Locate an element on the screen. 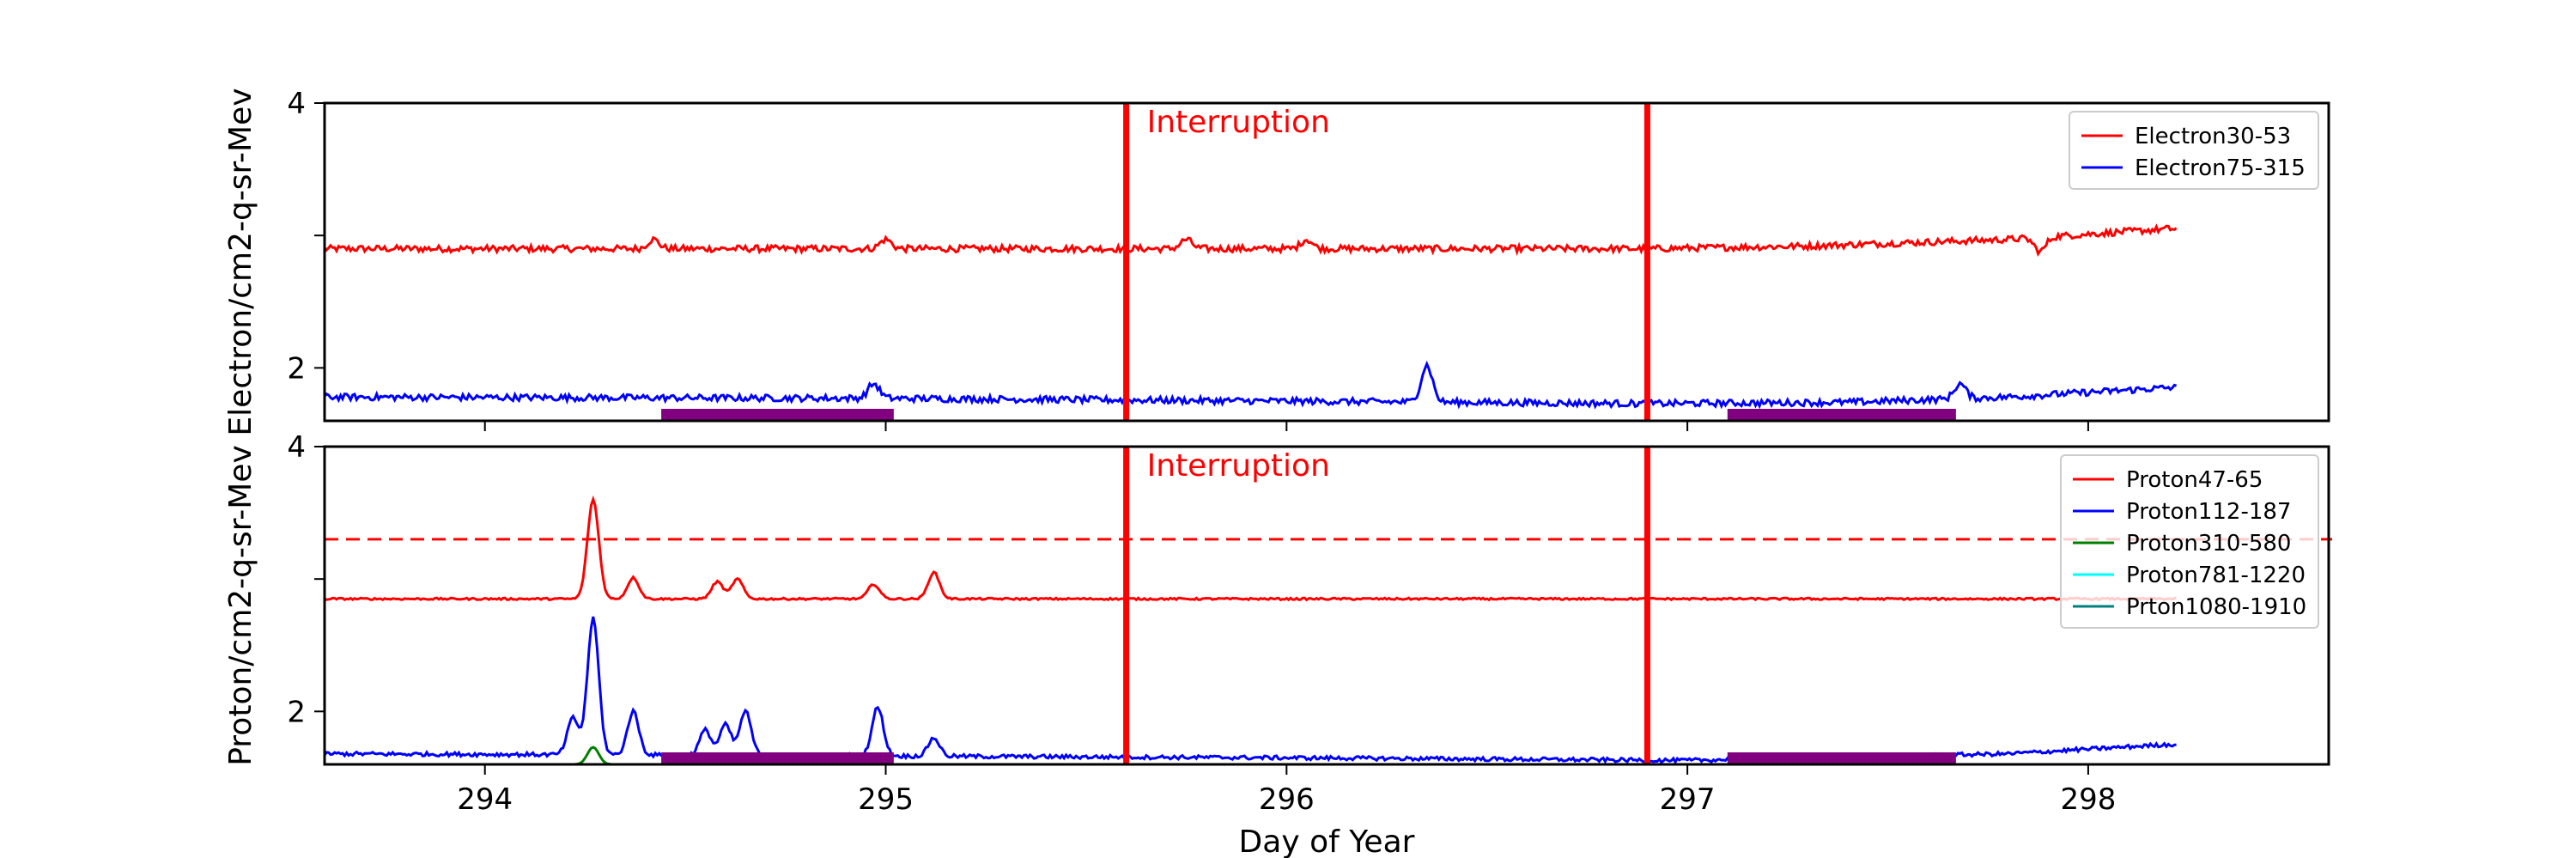 The width and height of the screenshot is (2576, 858). x-axis-label: Day of Year is located at coordinates (1327, 841).